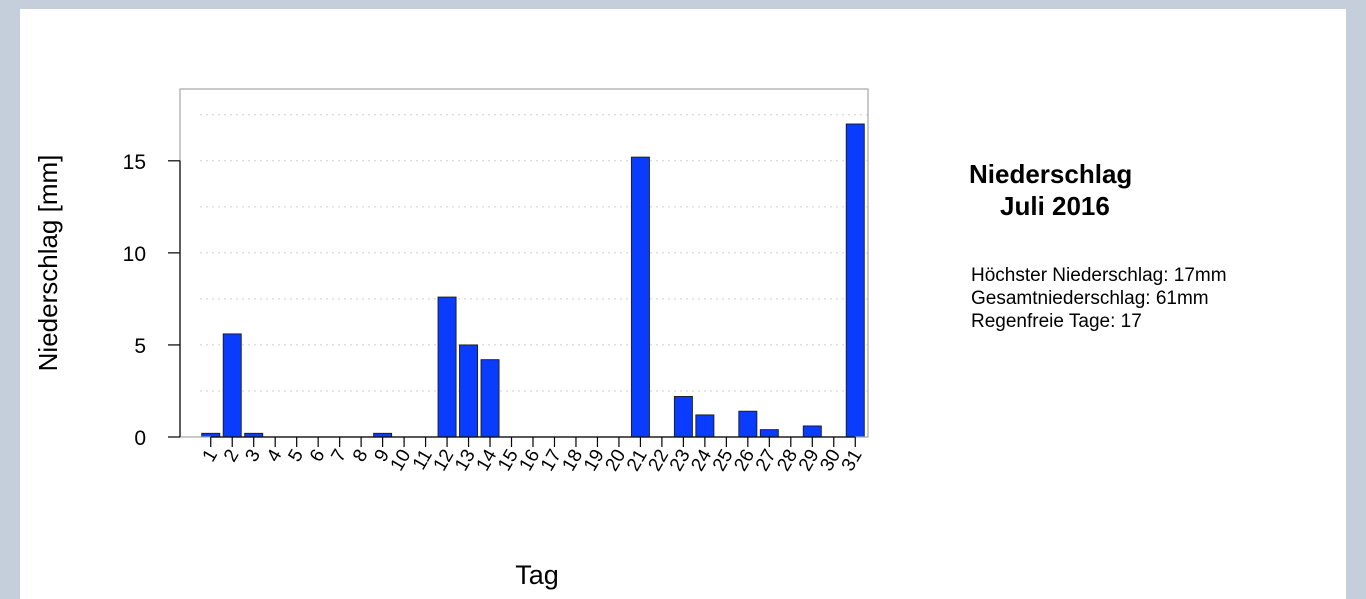 The image size is (1366, 599). Describe the element at coordinates (1055, 206) in the screenshot. I see `chart-title-line-2: Juli 2016` at that location.